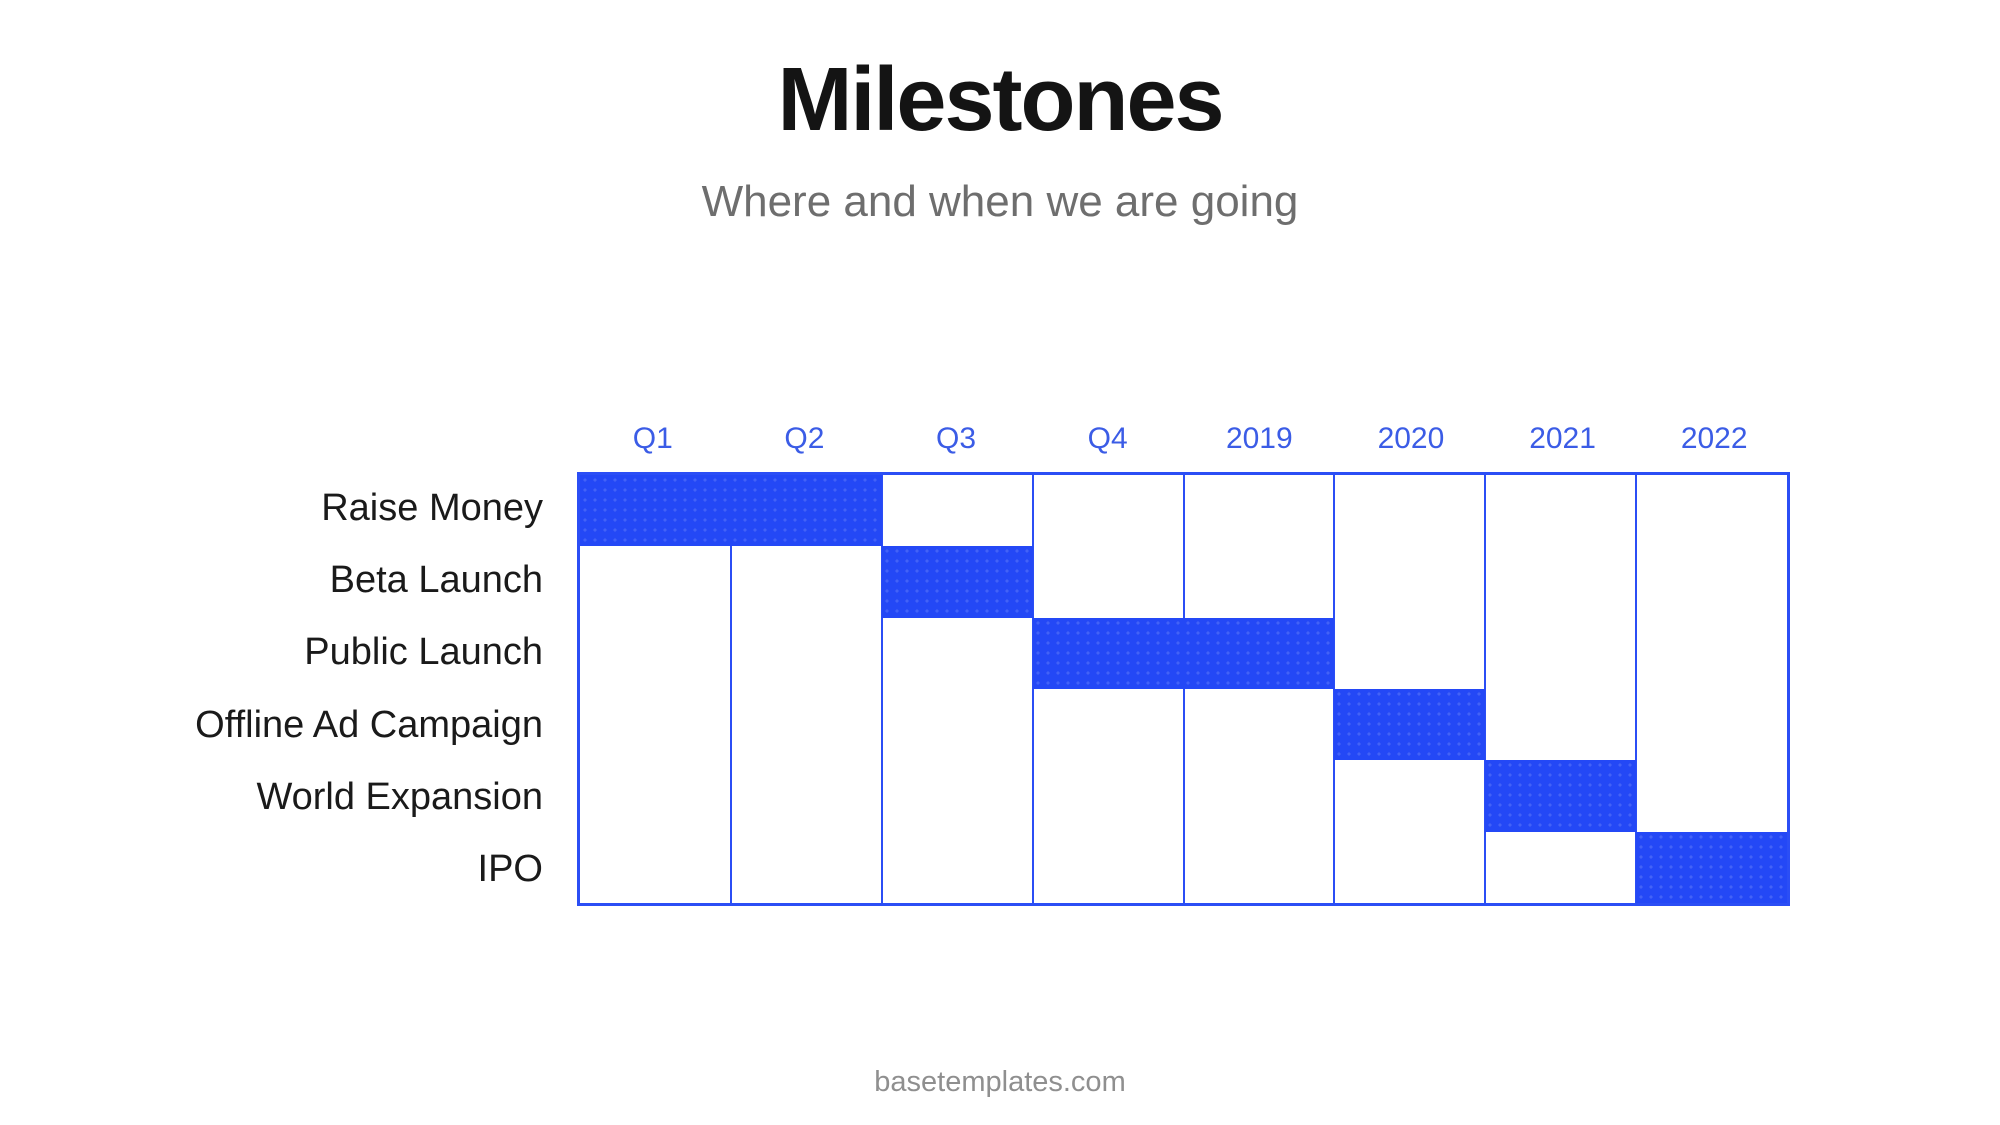 This screenshot has height=1125, width=2000. Describe the element at coordinates (1107, 438) in the screenshot. I see `column-header-q4: Q4` at that location.